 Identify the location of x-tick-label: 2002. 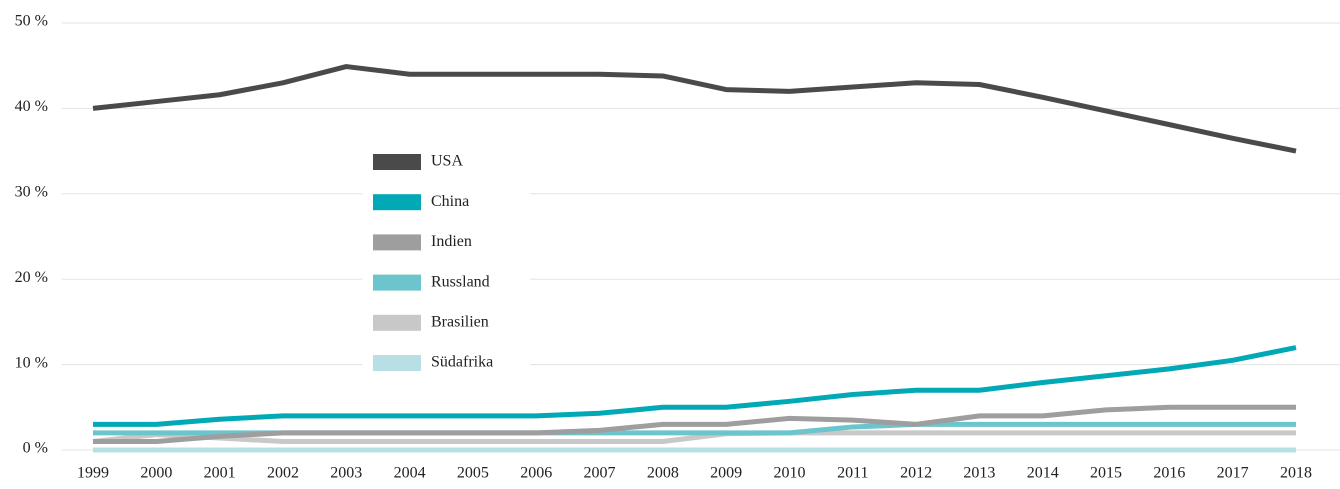
(283, 473).